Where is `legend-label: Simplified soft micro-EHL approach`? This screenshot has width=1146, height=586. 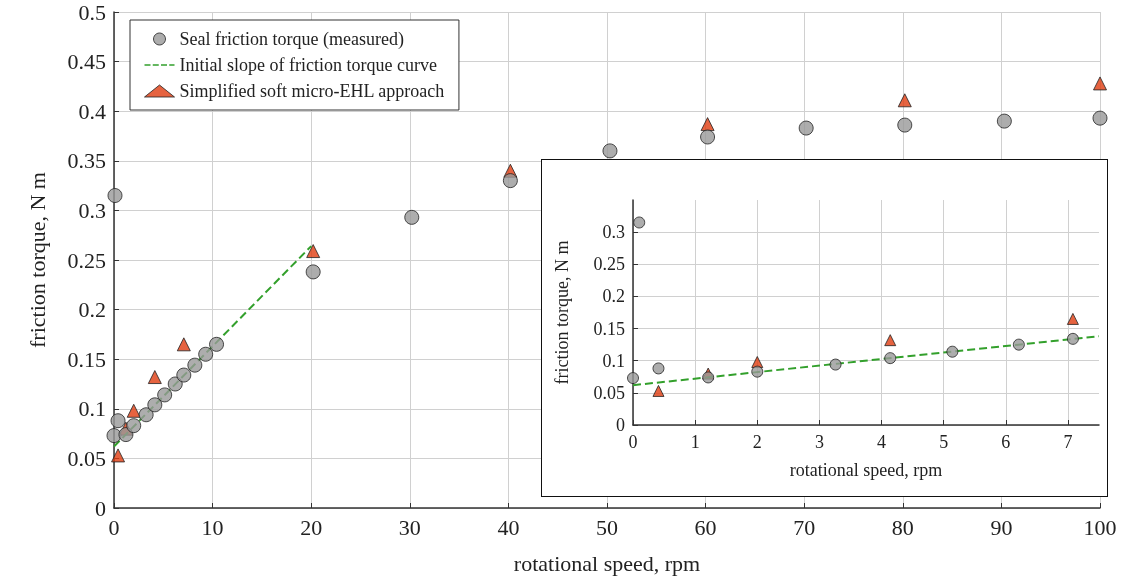 legend-label: Simplified soft micro-EHL approach is located at coordinates (312, 91).